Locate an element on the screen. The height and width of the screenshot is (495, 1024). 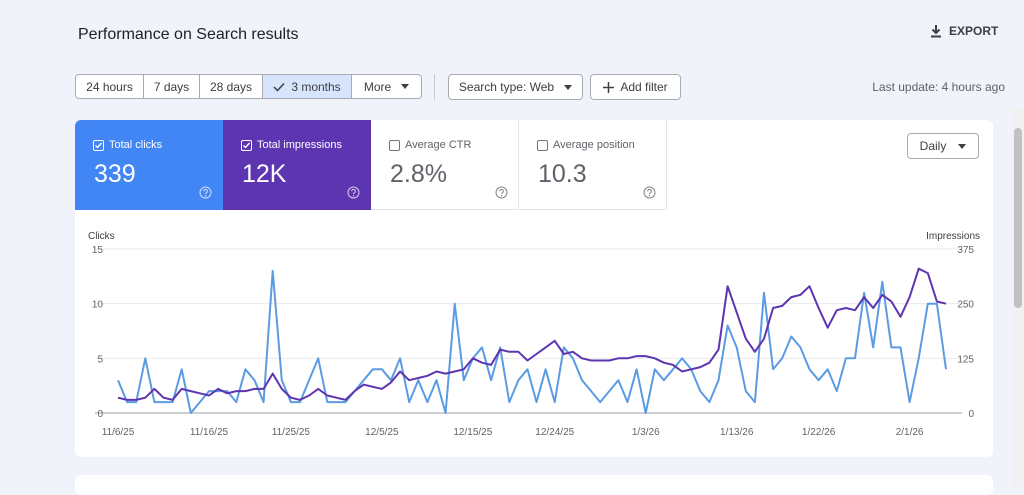
scrollbar-thumb is located at coordinates (1018, 218).